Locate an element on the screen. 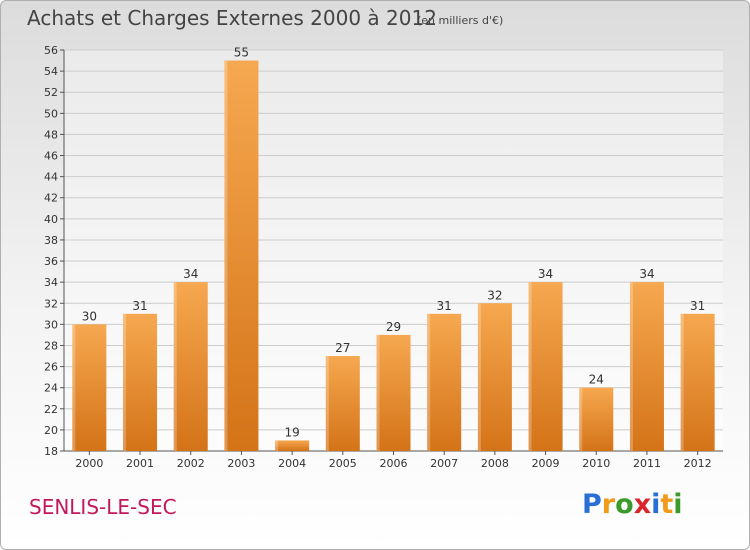 Image resolution: width=750 pixels, height=550 pixels. x-tick-label: 2010 is located at coordinates (596, 463).